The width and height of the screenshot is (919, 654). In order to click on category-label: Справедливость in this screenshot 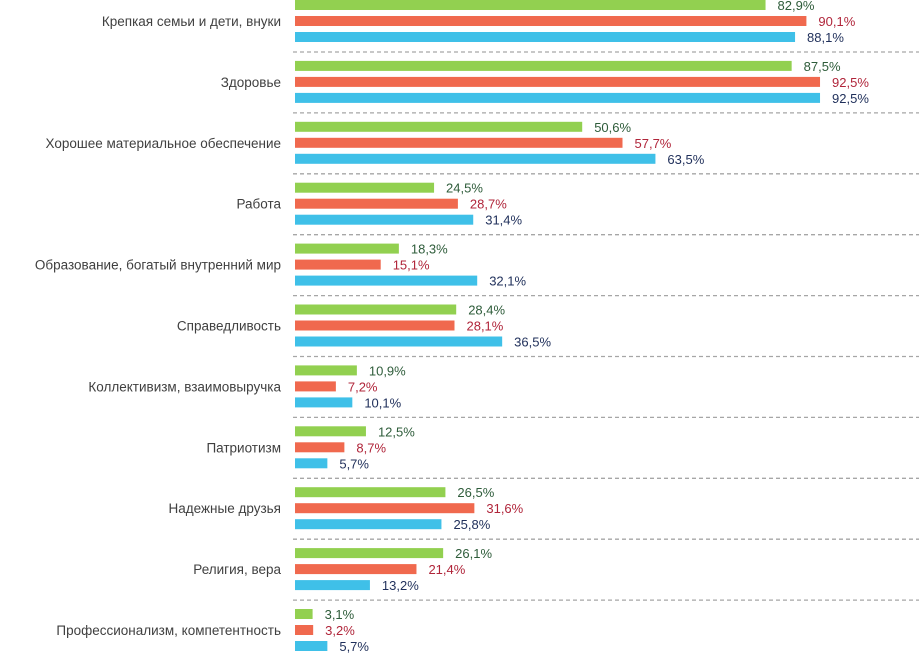, I will do `click(229, 326)`.